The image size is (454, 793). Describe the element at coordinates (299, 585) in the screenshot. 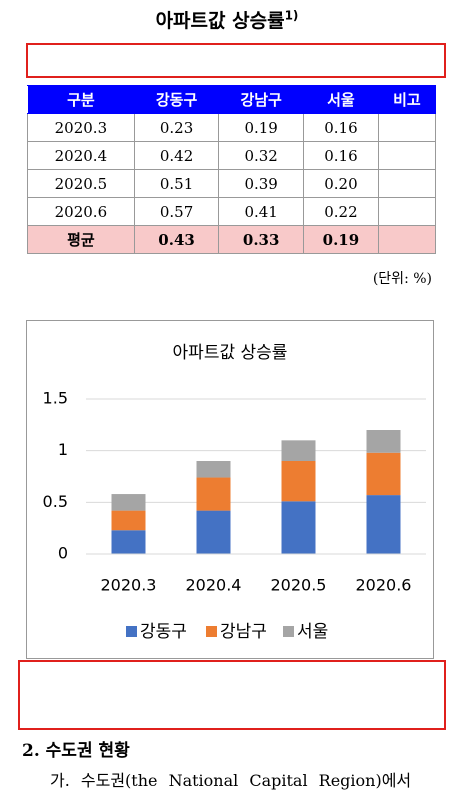

I see `x-tick-label: 2020.5` at that location.